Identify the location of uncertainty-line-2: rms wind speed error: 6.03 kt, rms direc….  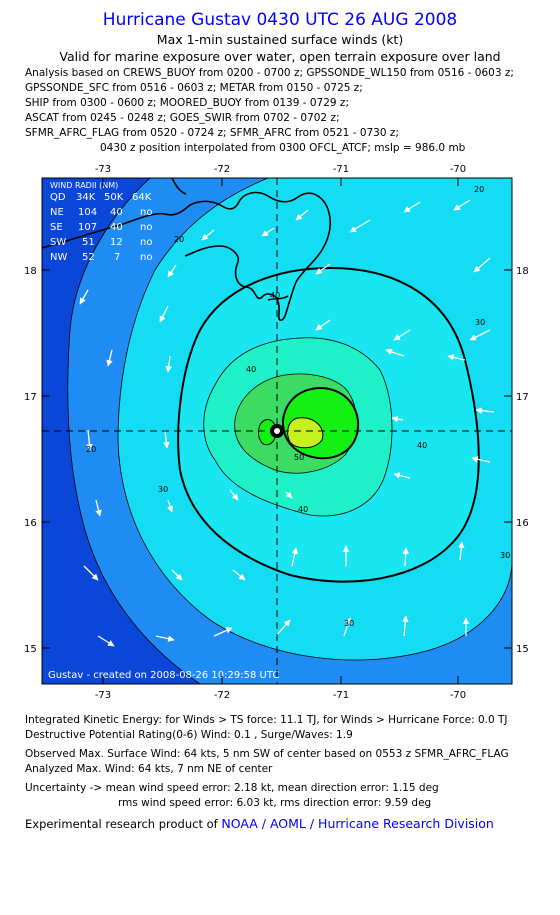
(275, 803).